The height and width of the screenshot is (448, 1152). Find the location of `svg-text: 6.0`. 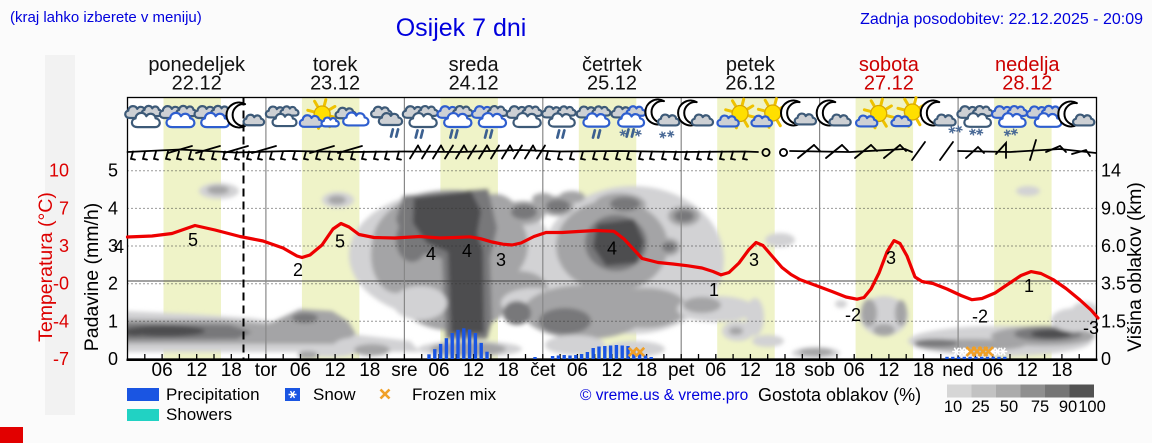

svg-text: 6.0 is located at coordinates (1113, 246).